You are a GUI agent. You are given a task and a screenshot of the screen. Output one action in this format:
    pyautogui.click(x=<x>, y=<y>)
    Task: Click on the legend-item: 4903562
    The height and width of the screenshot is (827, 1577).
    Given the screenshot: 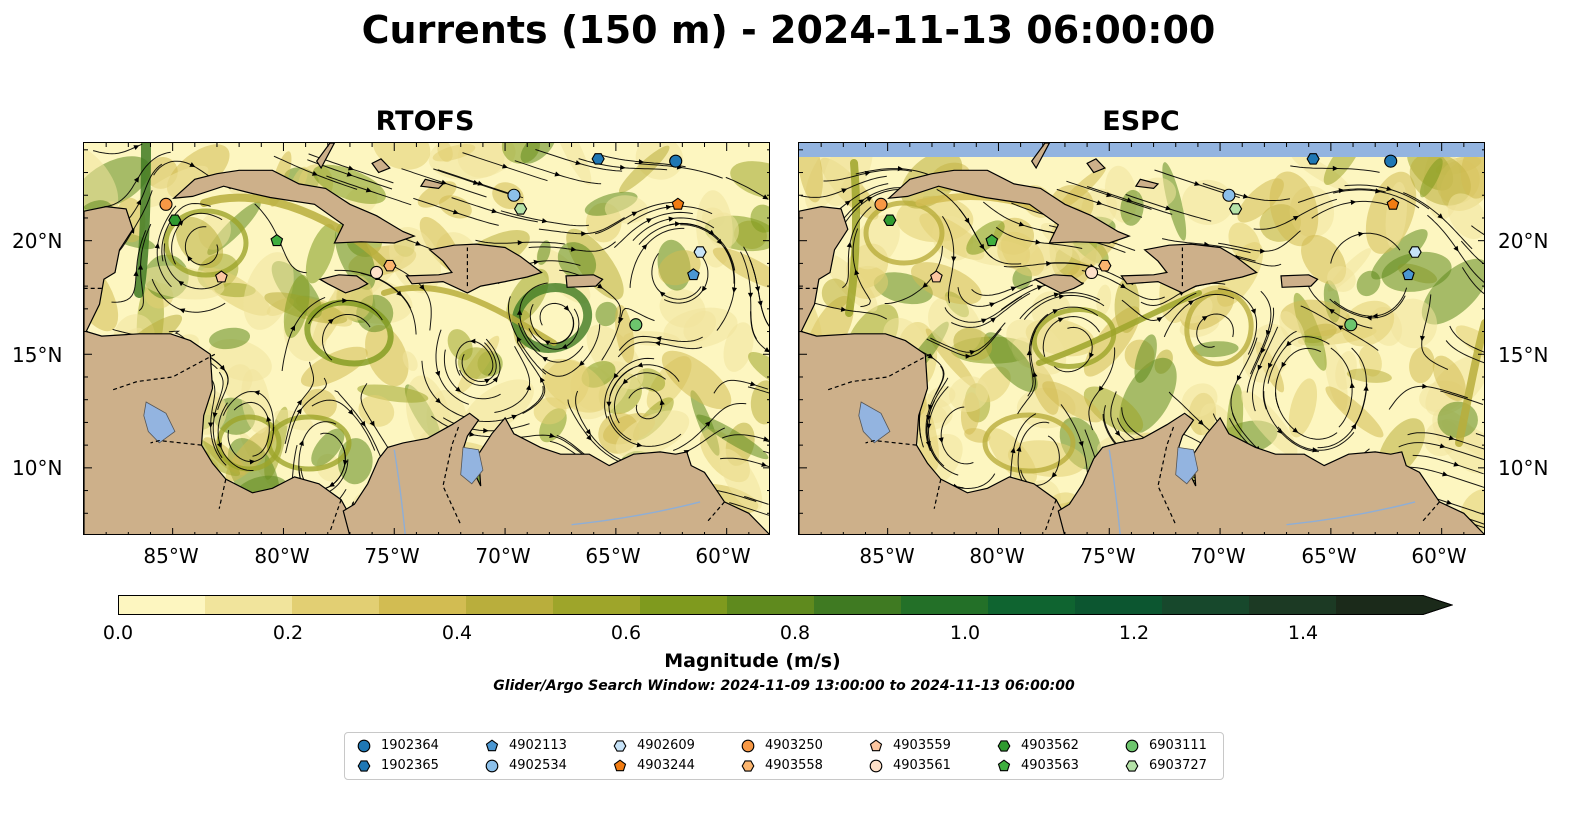 What is the action you would take?
    pyautogui.click(x=1038, y=745)
    